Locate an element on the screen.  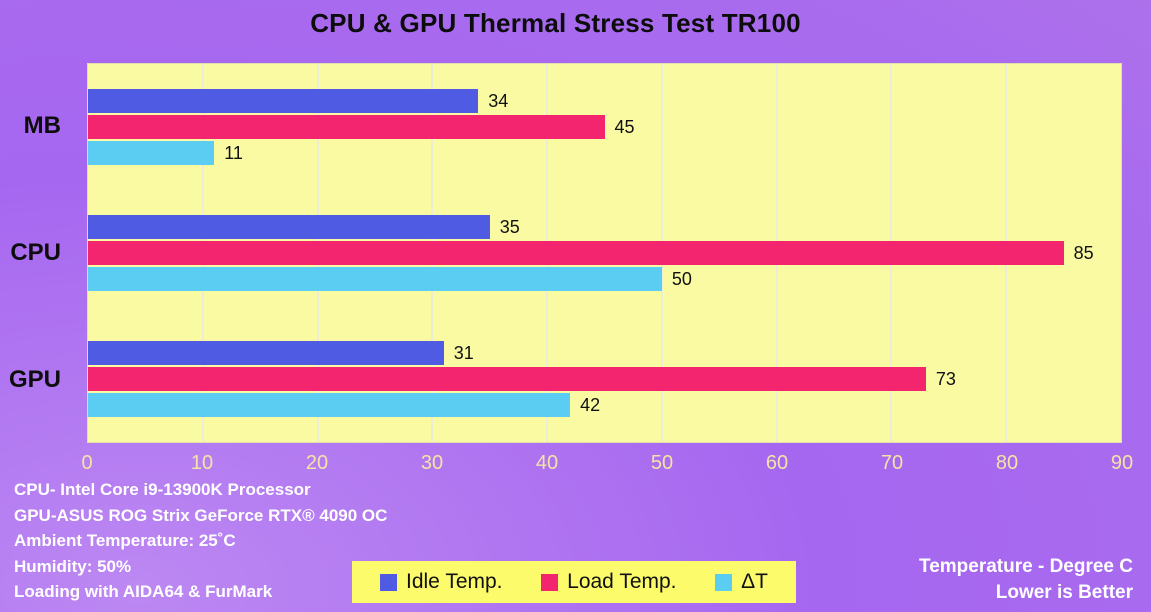
note-humidity: Humidity: 50% is located at coordinates (73, 566).